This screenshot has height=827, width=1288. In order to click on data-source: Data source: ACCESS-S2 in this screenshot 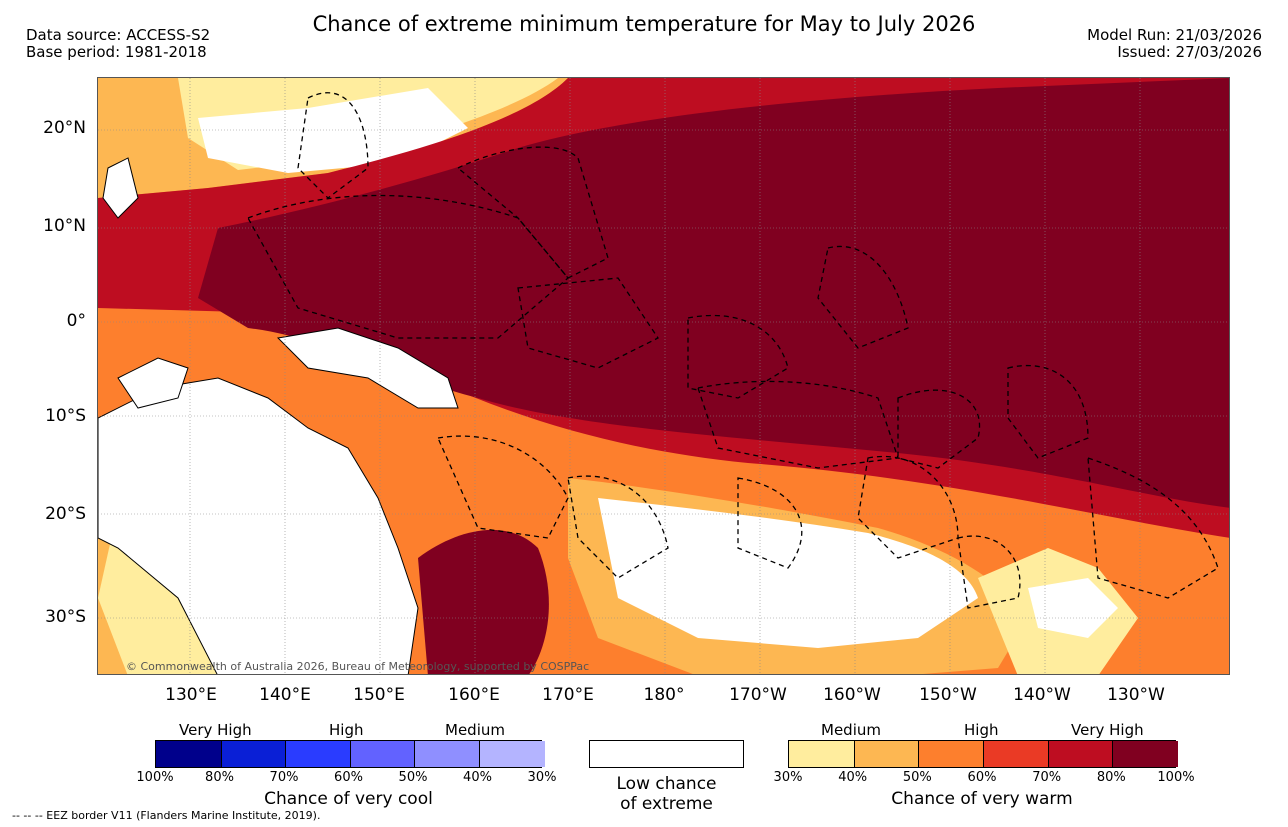, I will do `click(118, 35)`.